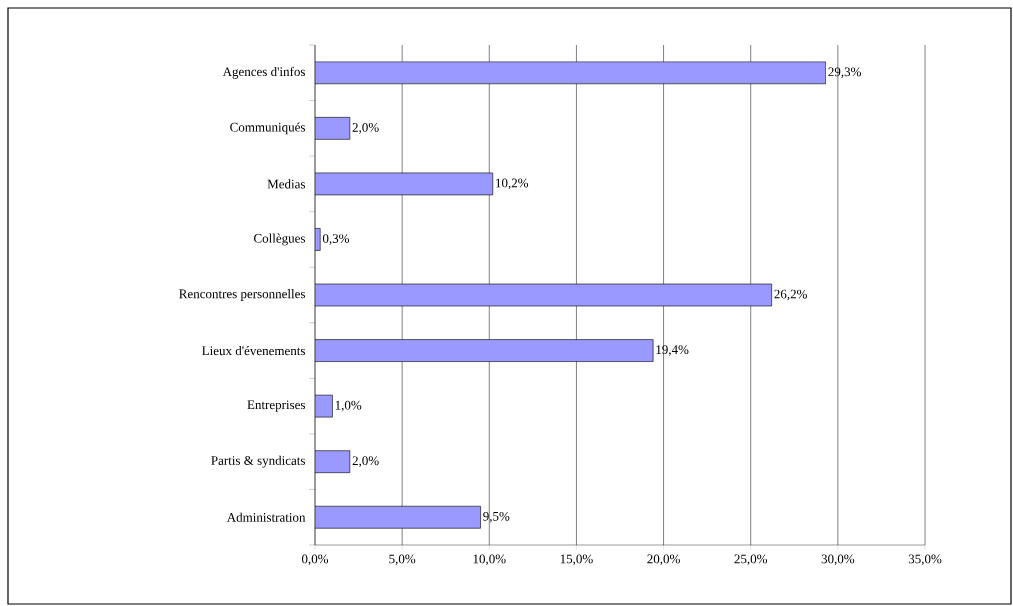 The width and height of the screenshot is (1013, 606). Describe the element at coordinates (838, 560) in the screenshot. I see `x-tick-label: 30,0%` at that location.